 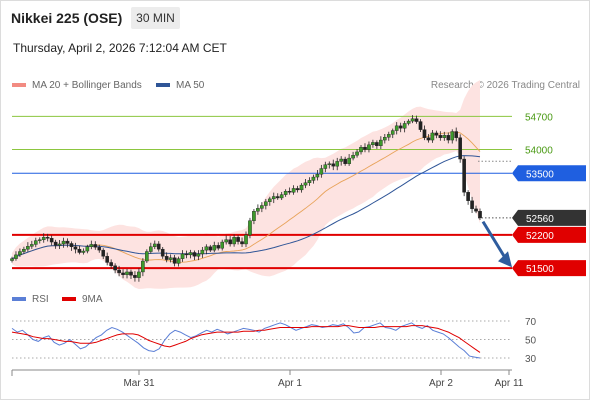 I want to click on rsi-ma9-line, so click(x=246, y=339).